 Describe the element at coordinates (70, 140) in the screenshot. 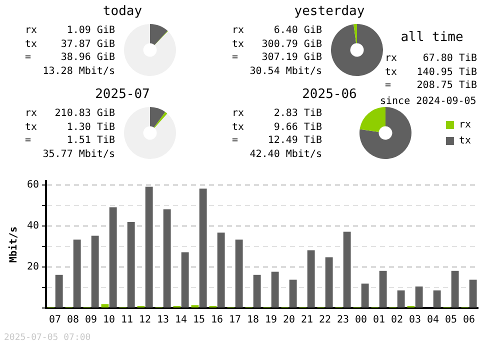

I see `text: = 1.51 TiB` at that location.